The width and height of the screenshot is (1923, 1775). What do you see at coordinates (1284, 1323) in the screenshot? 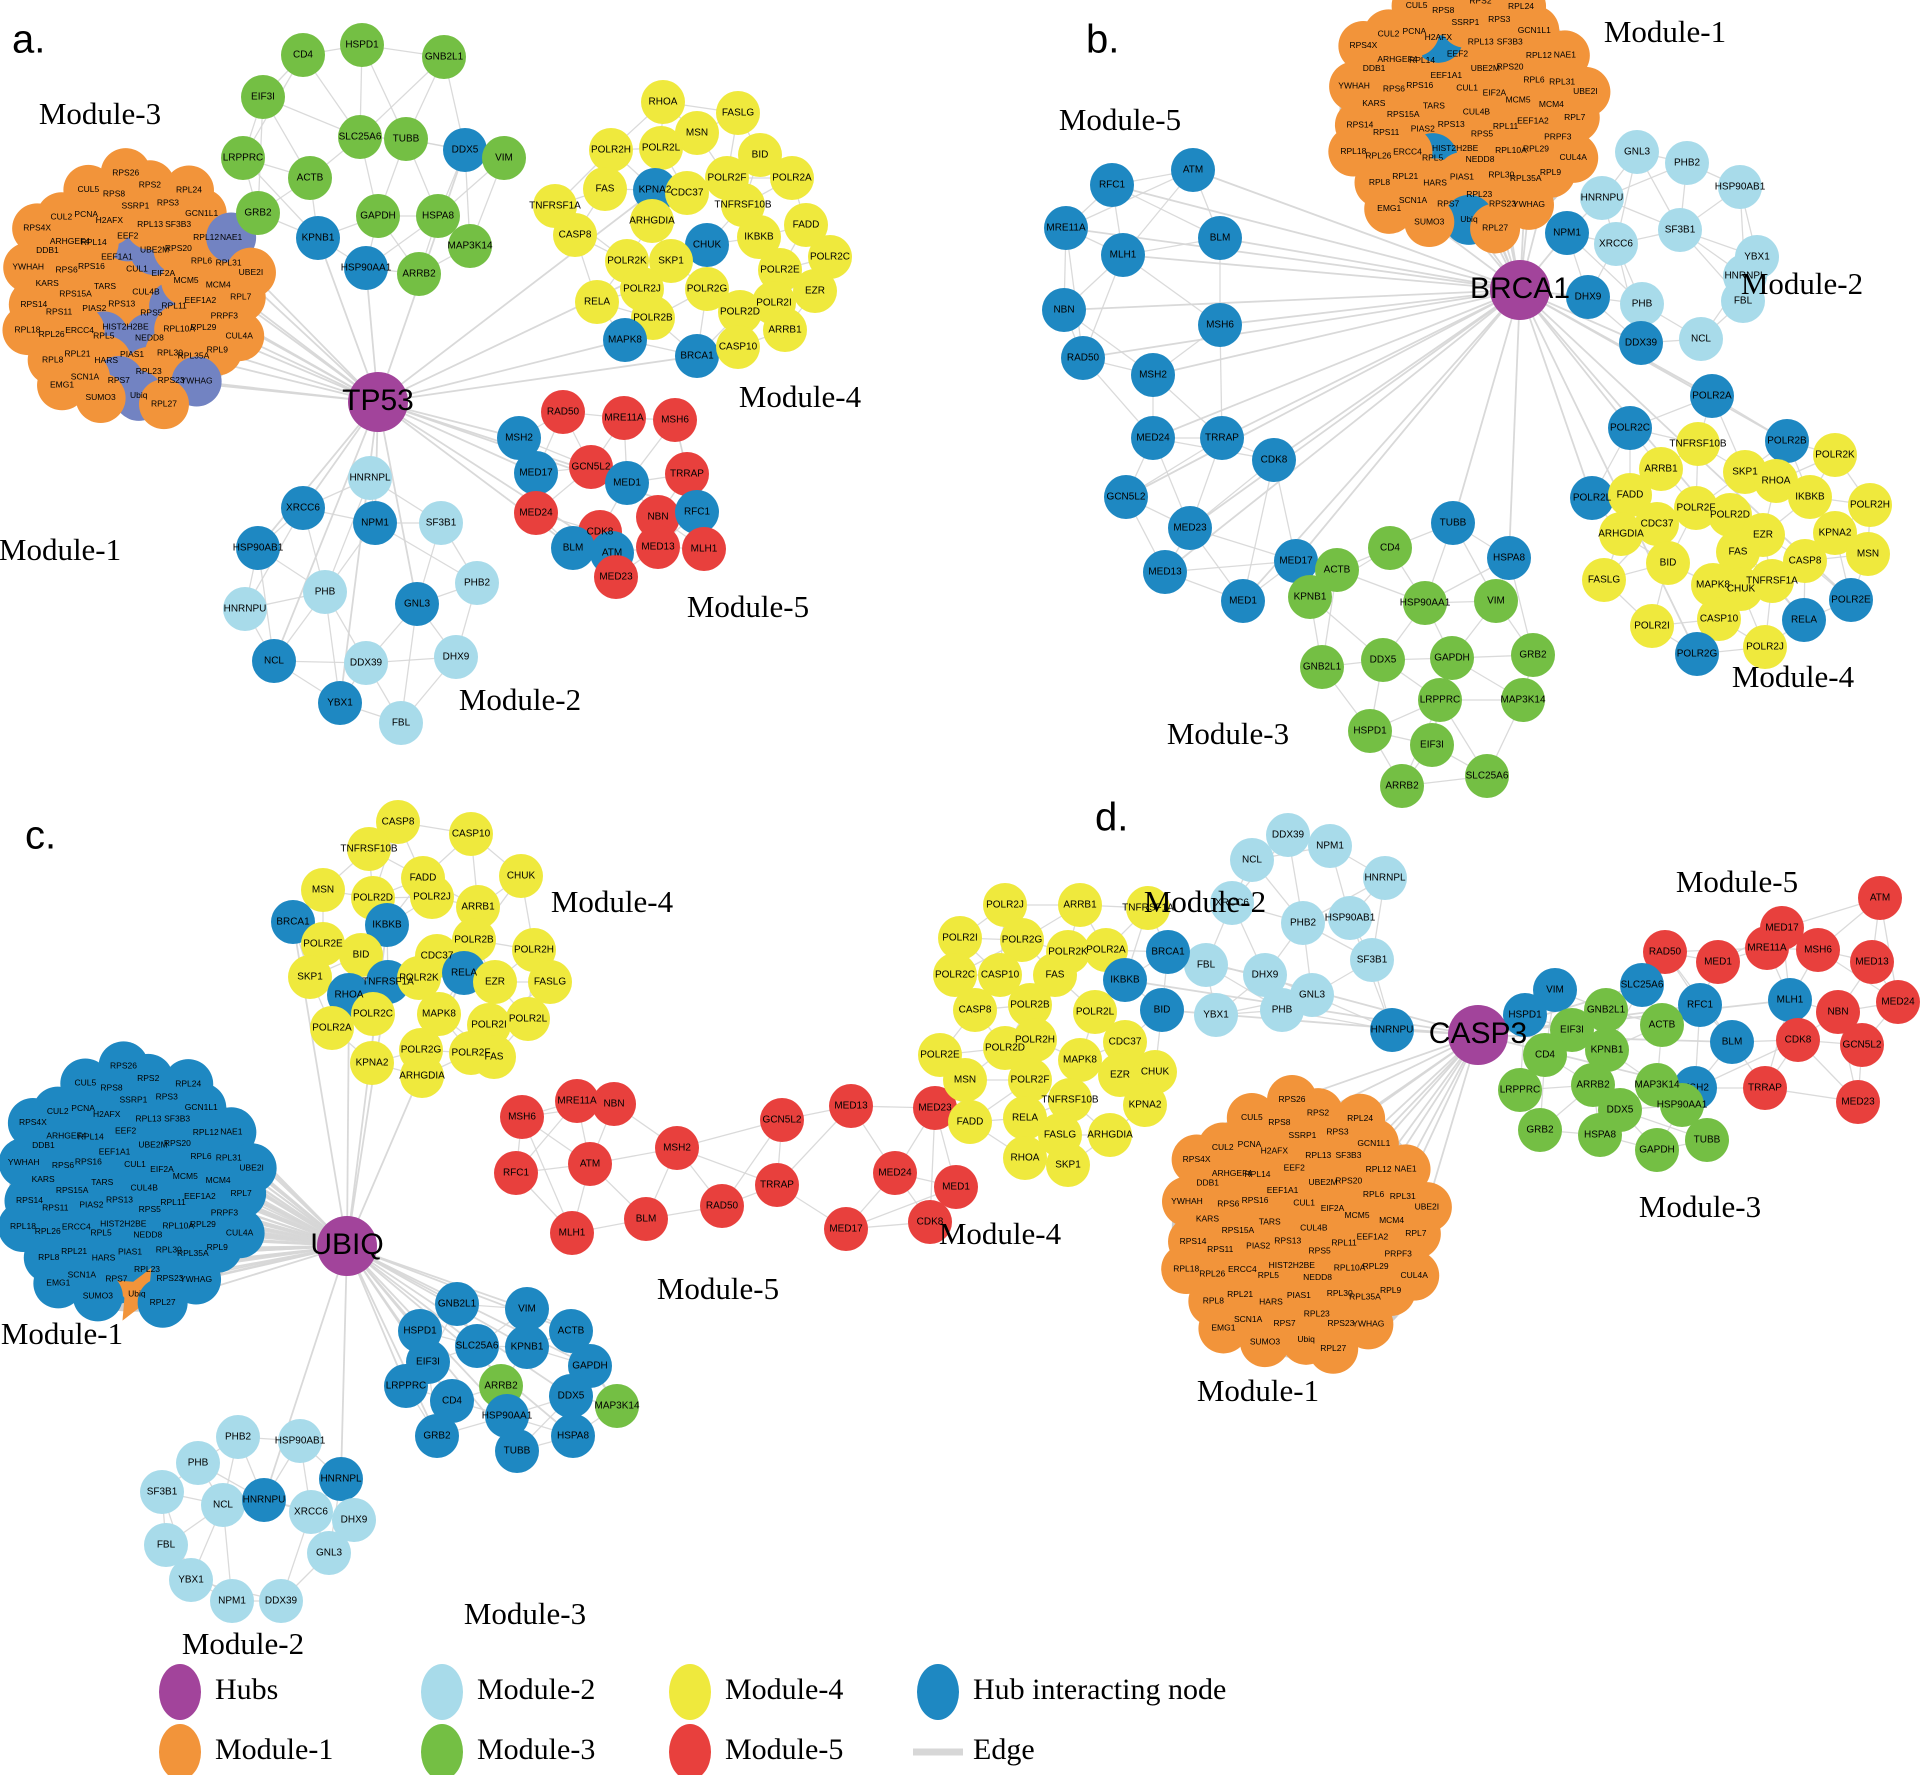
I see `node-label-RPS7: RPS7` at bounding box center [1284, 1323].